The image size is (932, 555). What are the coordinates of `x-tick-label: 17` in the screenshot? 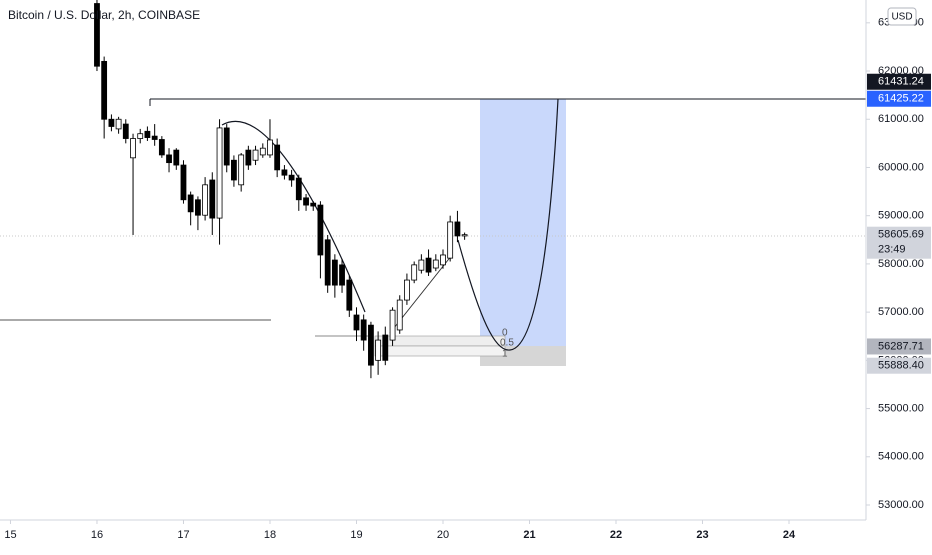 It's located at (183, 535).